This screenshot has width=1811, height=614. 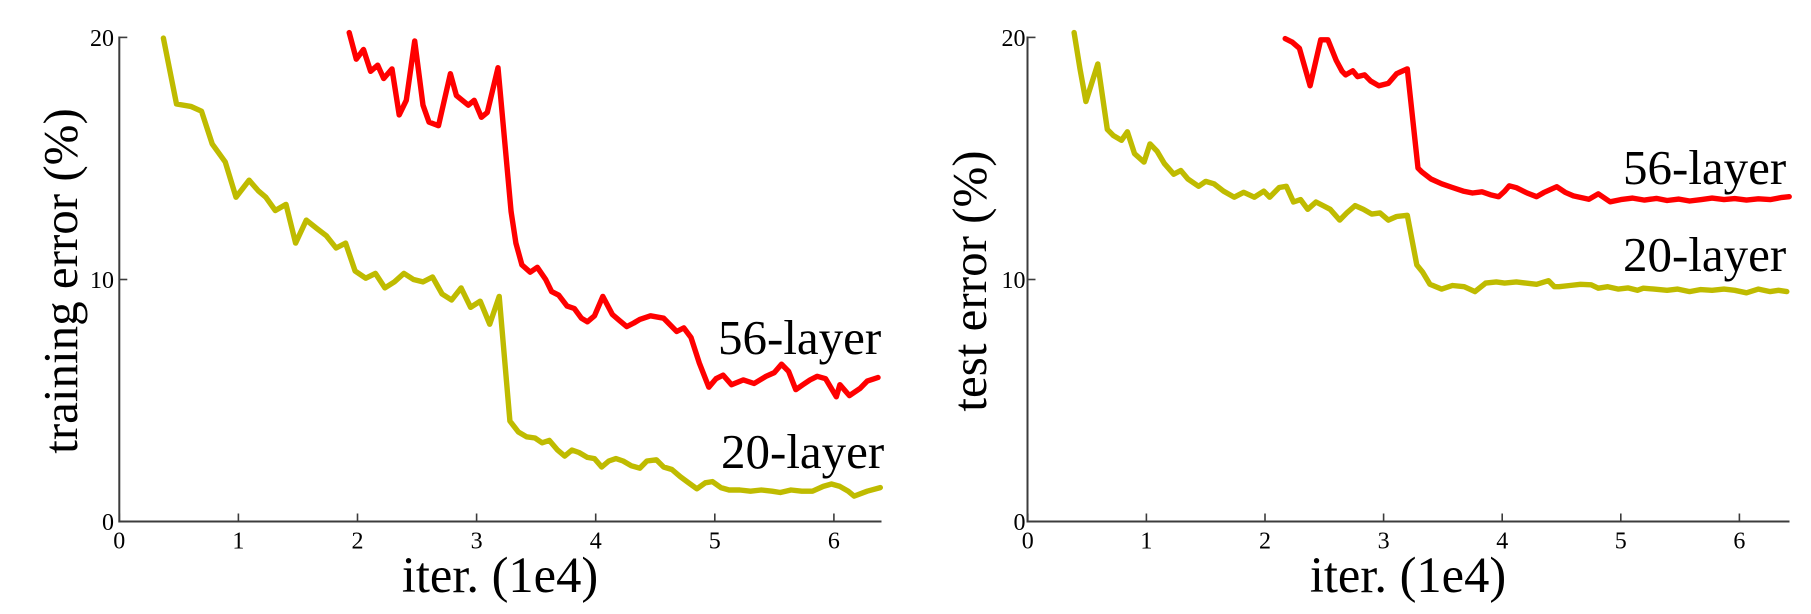 What do you see at coordinates (969, 280) in the screenshot?
I see `svg-text: test error (%)` at bounding box center [969, 280].